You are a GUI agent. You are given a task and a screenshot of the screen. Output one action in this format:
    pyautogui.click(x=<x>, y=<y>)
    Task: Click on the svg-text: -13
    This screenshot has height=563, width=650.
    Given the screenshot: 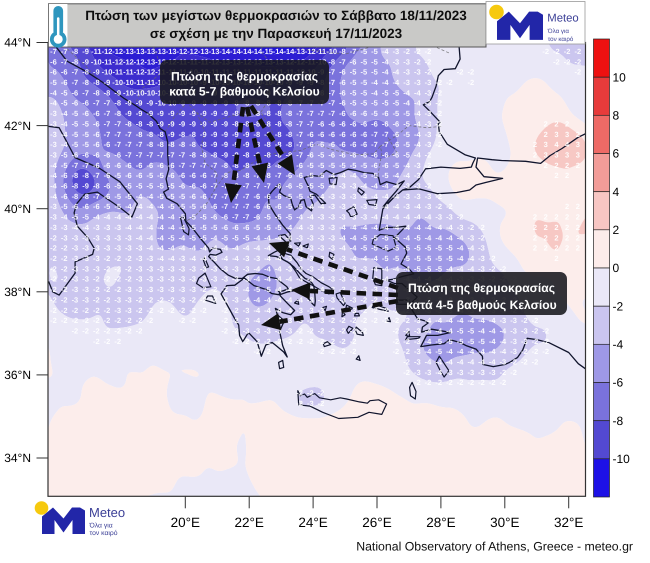 What is the action you would take?
    pyautogui.click(x=299, y=51)
    